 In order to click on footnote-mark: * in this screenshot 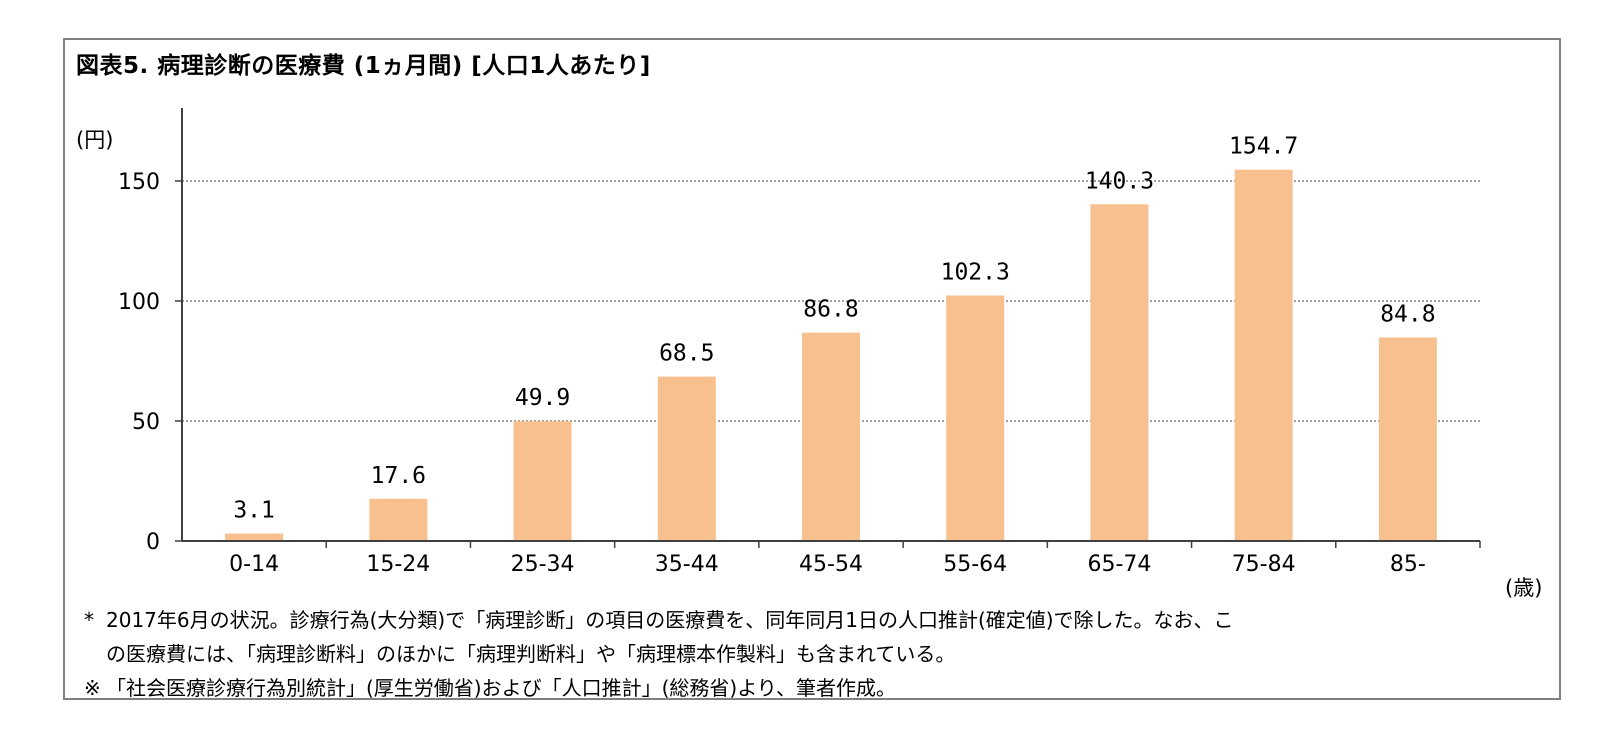, I will do `click(89, 620)`.